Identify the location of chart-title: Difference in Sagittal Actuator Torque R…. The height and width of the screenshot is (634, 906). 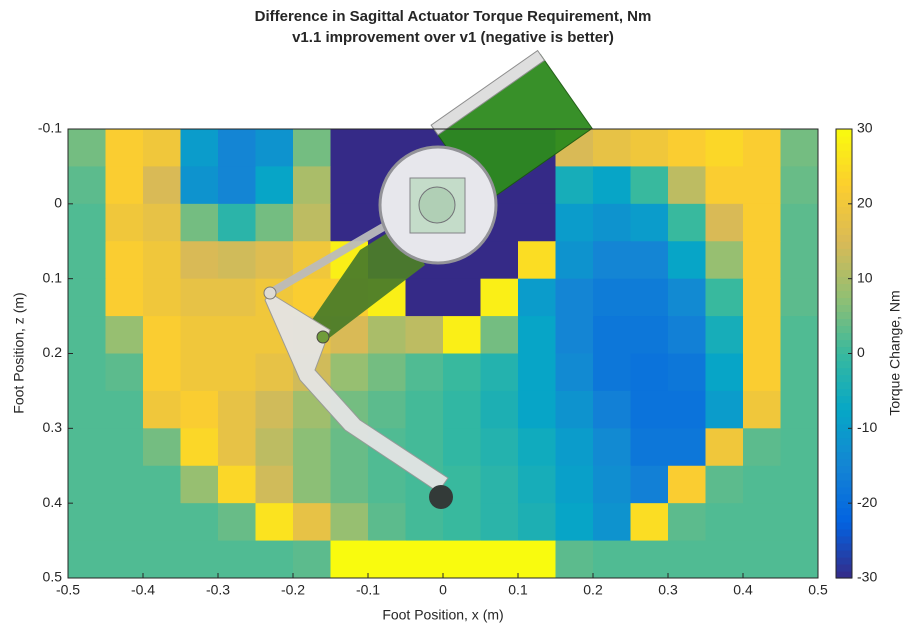
(453, 16).